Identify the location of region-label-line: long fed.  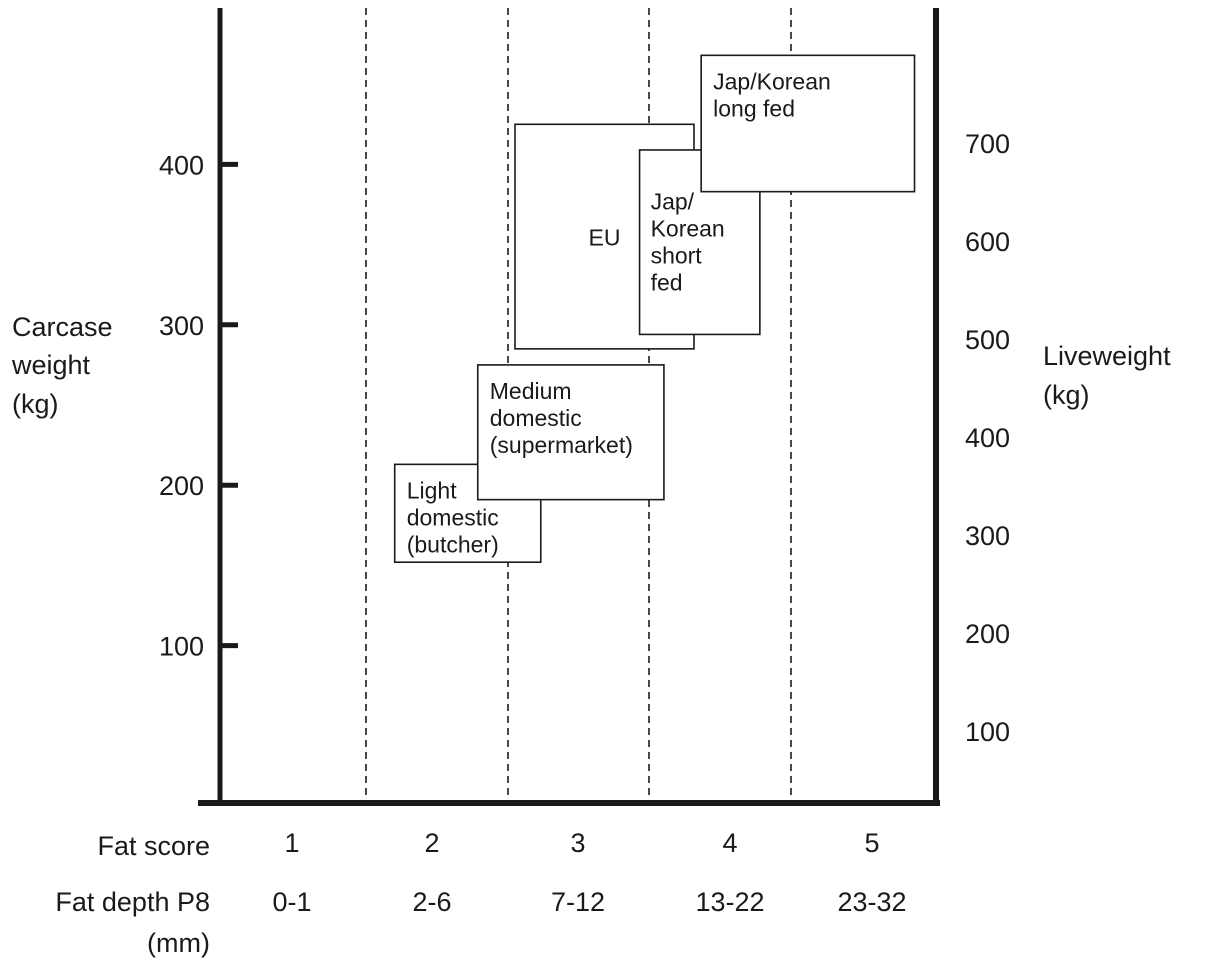
(754, 108).